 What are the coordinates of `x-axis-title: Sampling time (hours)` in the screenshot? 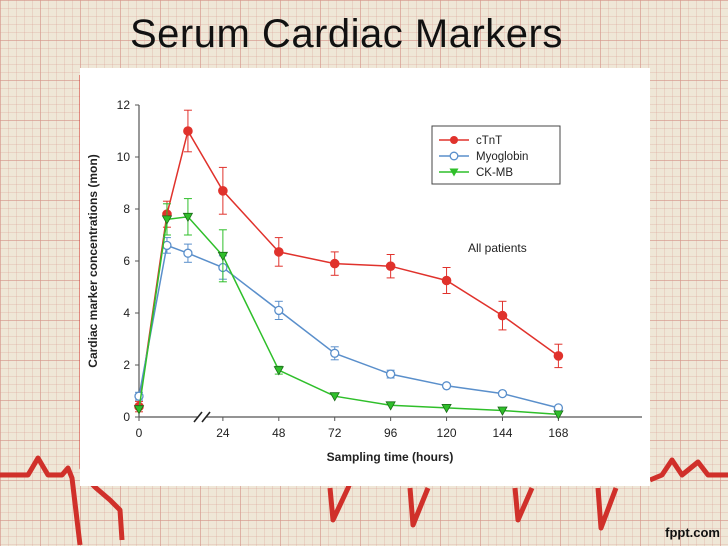 It's located at (390, 457).